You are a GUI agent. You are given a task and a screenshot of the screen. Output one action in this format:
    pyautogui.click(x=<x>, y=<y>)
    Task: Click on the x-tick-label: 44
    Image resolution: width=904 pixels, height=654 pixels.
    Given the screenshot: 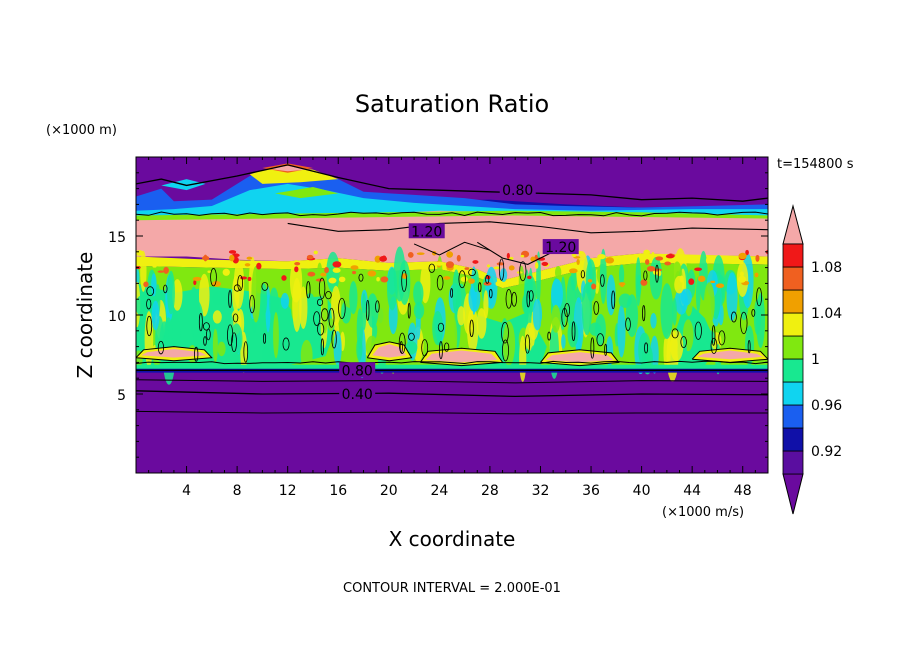 What is the action you would take?
    pyautogui.click(x=692, y=491)
    